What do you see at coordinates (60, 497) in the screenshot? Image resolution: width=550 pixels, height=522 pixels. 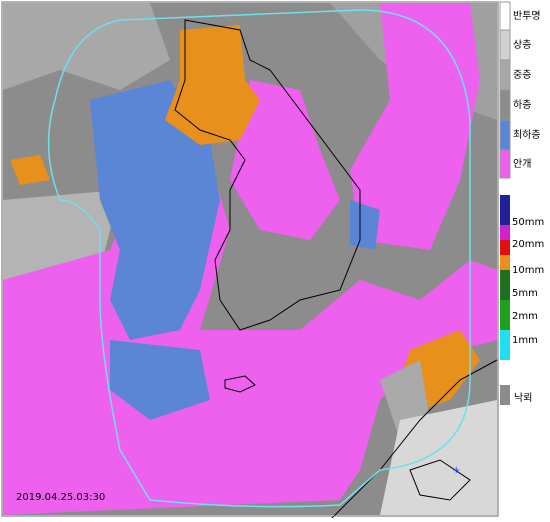 I see `timestamp: 2019.04.25.03:30` at bounding box center [60, 497].